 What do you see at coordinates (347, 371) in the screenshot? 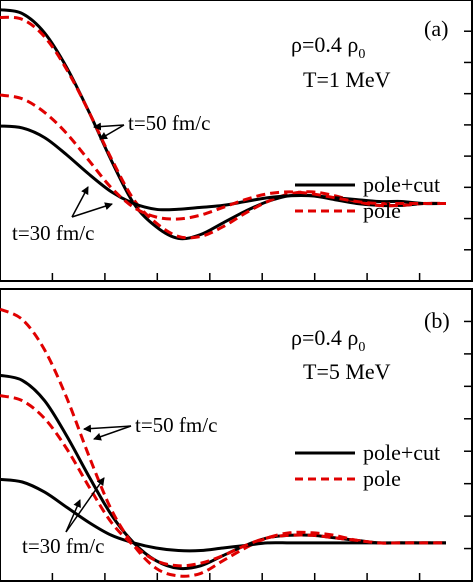
I see `panel-b-temperature: T=5 MeV` at bounding box center [347, 371].